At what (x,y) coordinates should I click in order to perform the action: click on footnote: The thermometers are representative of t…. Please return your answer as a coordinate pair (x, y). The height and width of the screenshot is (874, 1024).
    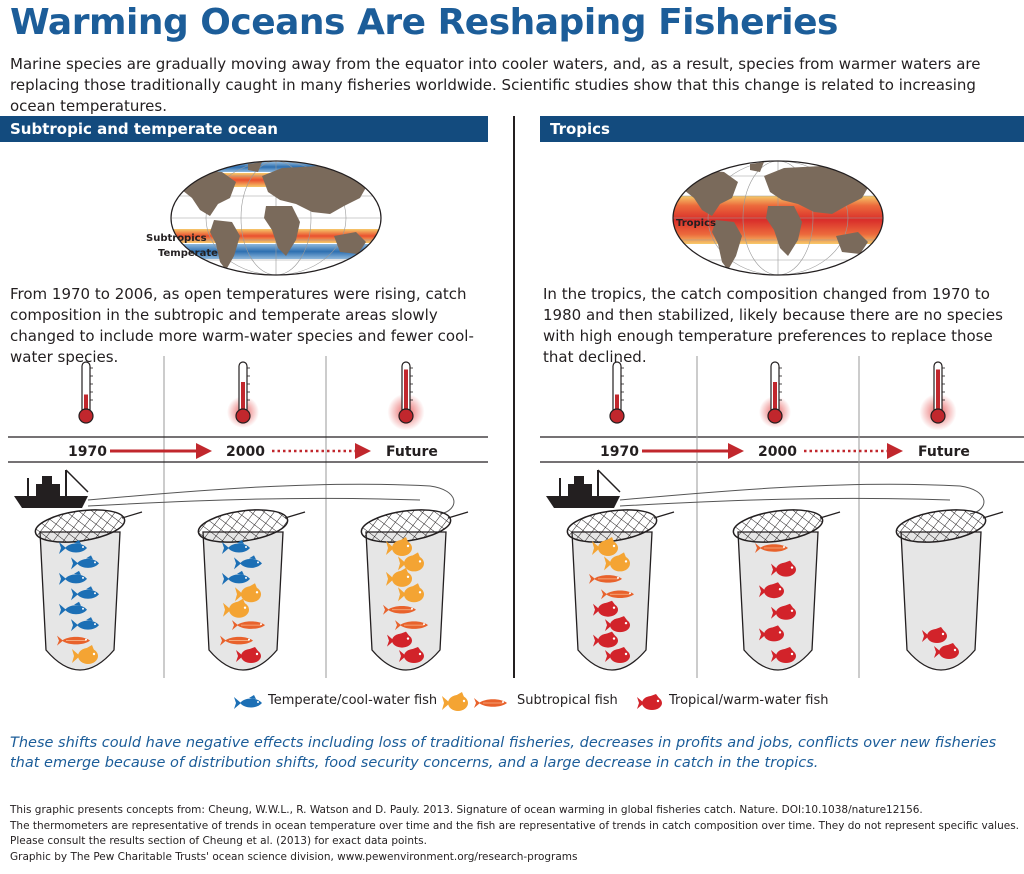
    Looking at the image, I should click on (515, 825).